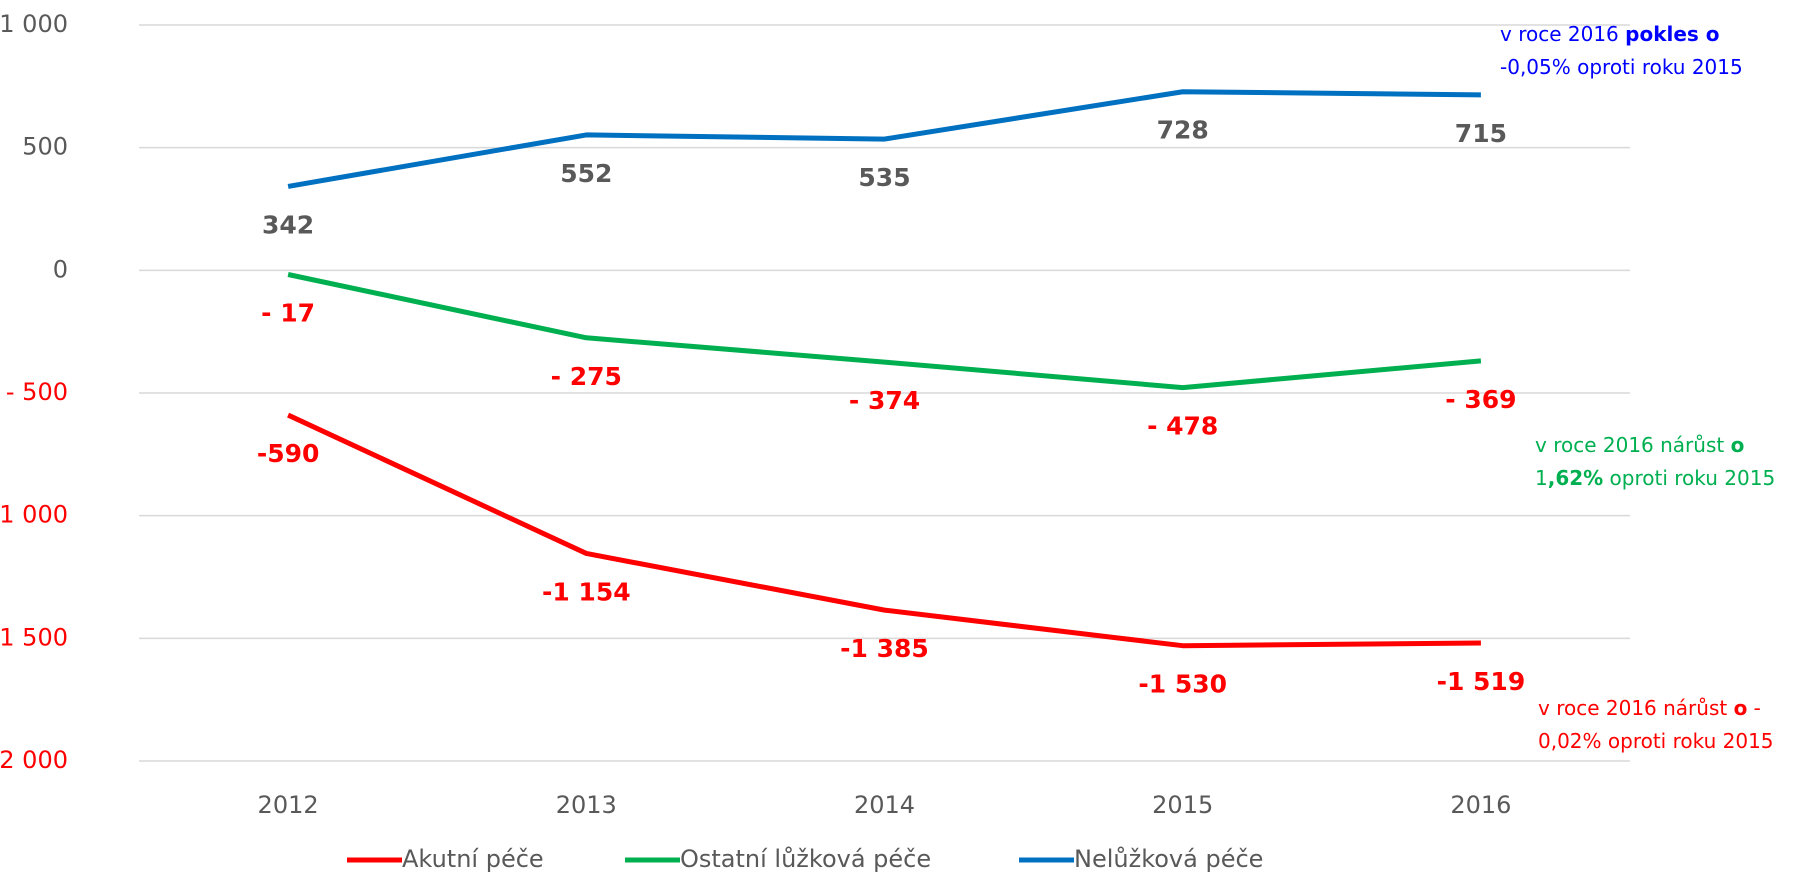 The width and height of the screenshot is (1816, 876). What do you see at coordinates (288, 805) in the screenshot?
I see `x-tick-label: 2012` at bounding box center [288, 805].